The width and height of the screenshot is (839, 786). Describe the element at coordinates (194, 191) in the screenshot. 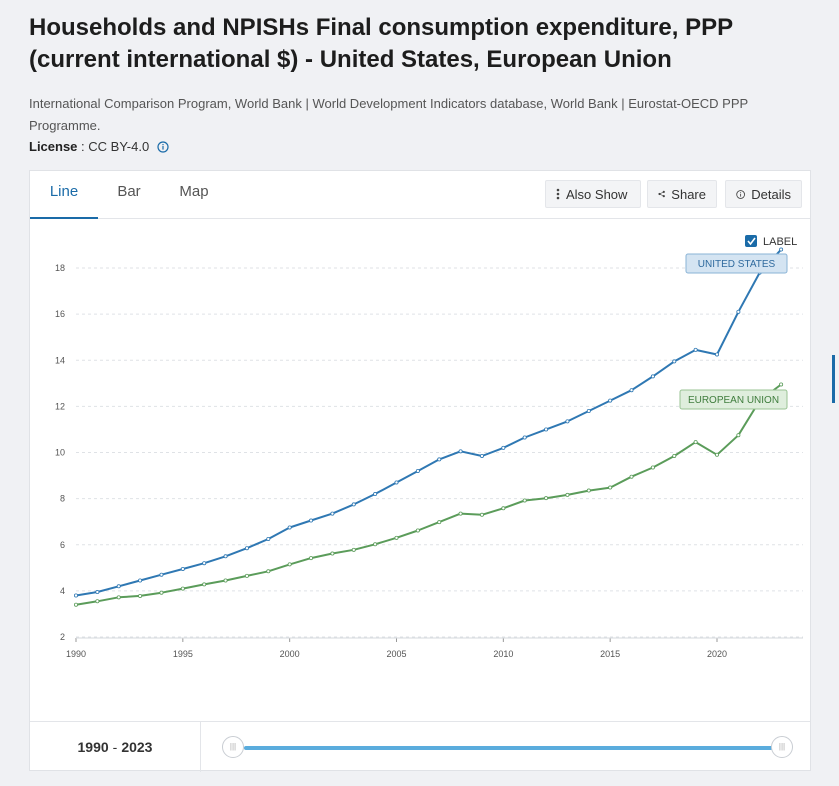

I see `tab-map: Map` at that location.